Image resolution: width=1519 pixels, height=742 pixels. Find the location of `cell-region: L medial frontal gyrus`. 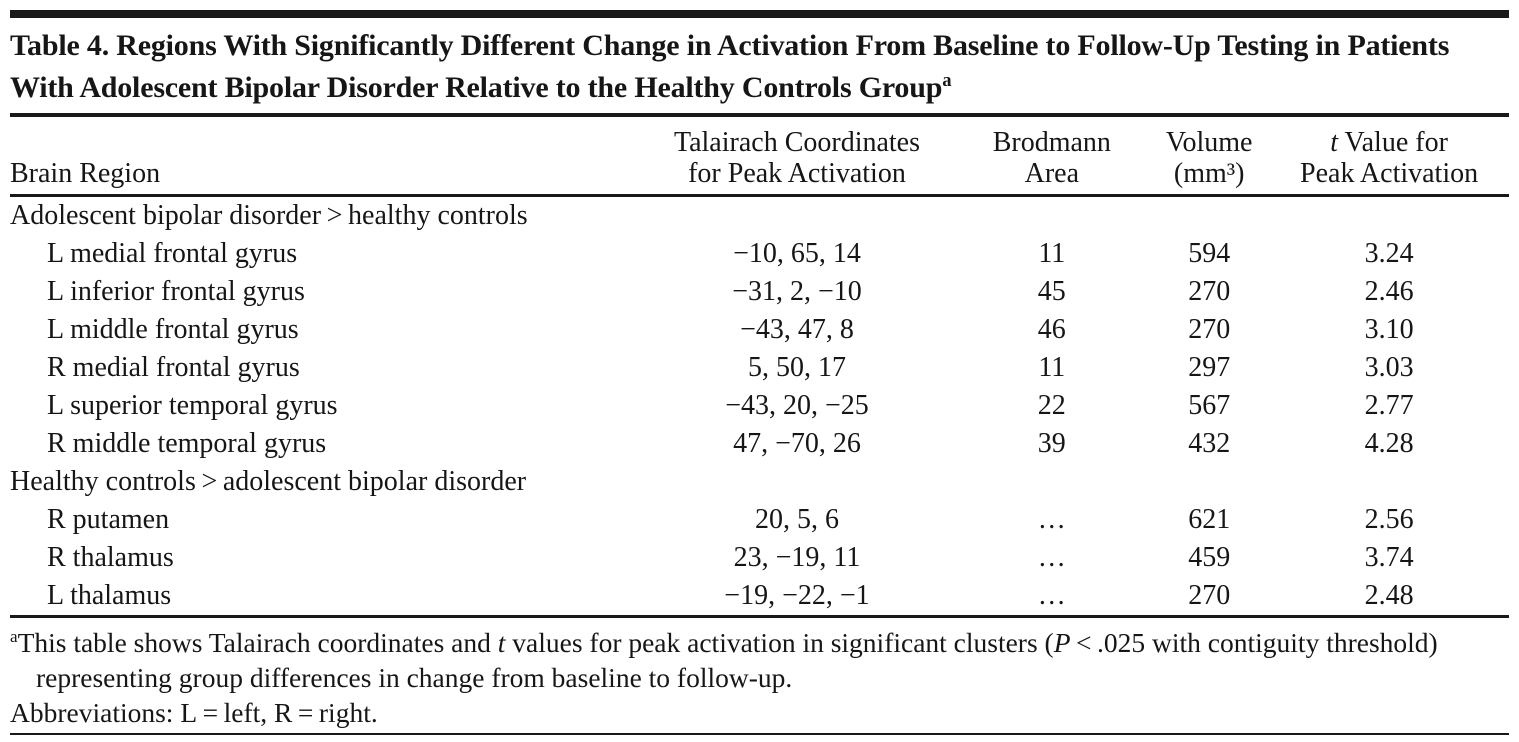

cell-region: L medial frontal gyrus is located at coordinates (172, 253).